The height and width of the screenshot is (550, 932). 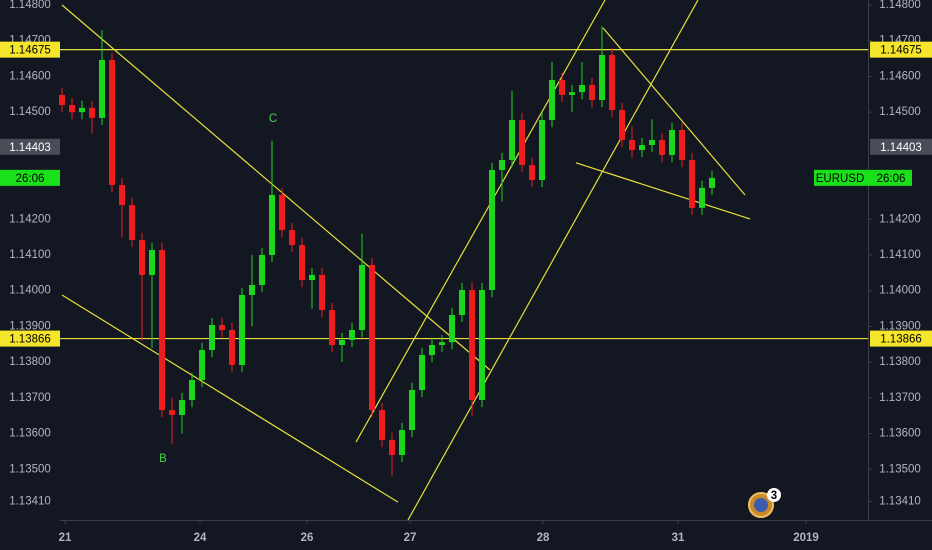 I want to click on y-tick-label: 1.13500, so click(x=900, y=469).